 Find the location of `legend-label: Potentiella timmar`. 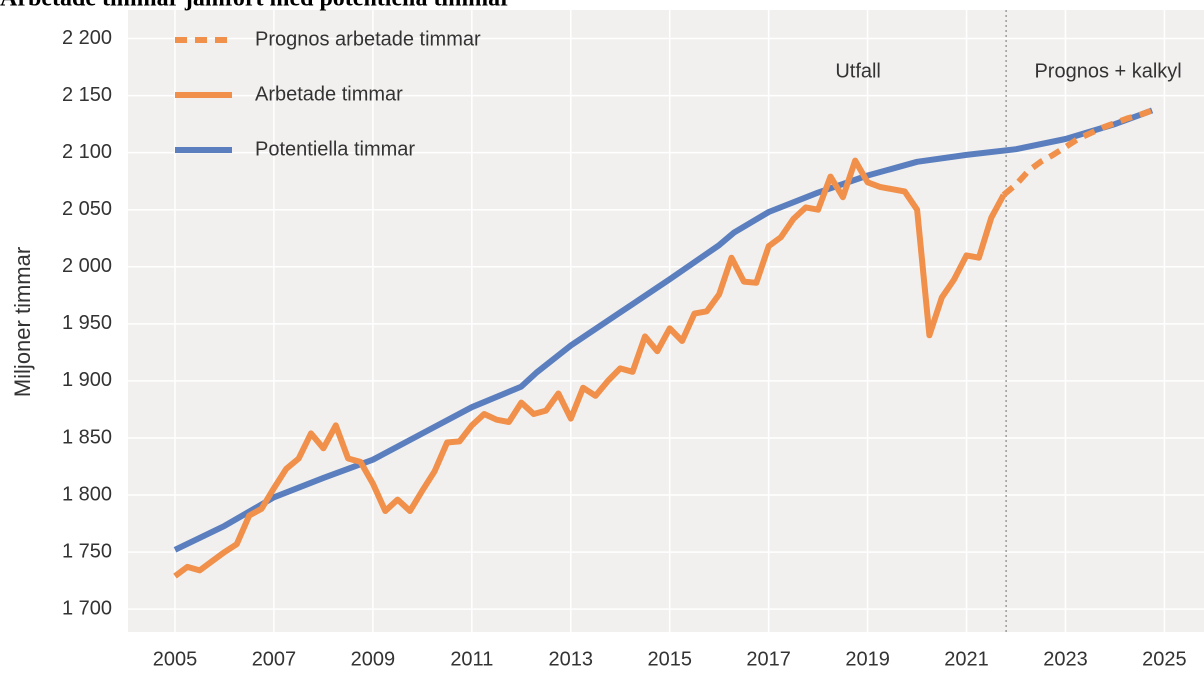

legend-label: Potentiella timmar is located at coordinates (335, 149).